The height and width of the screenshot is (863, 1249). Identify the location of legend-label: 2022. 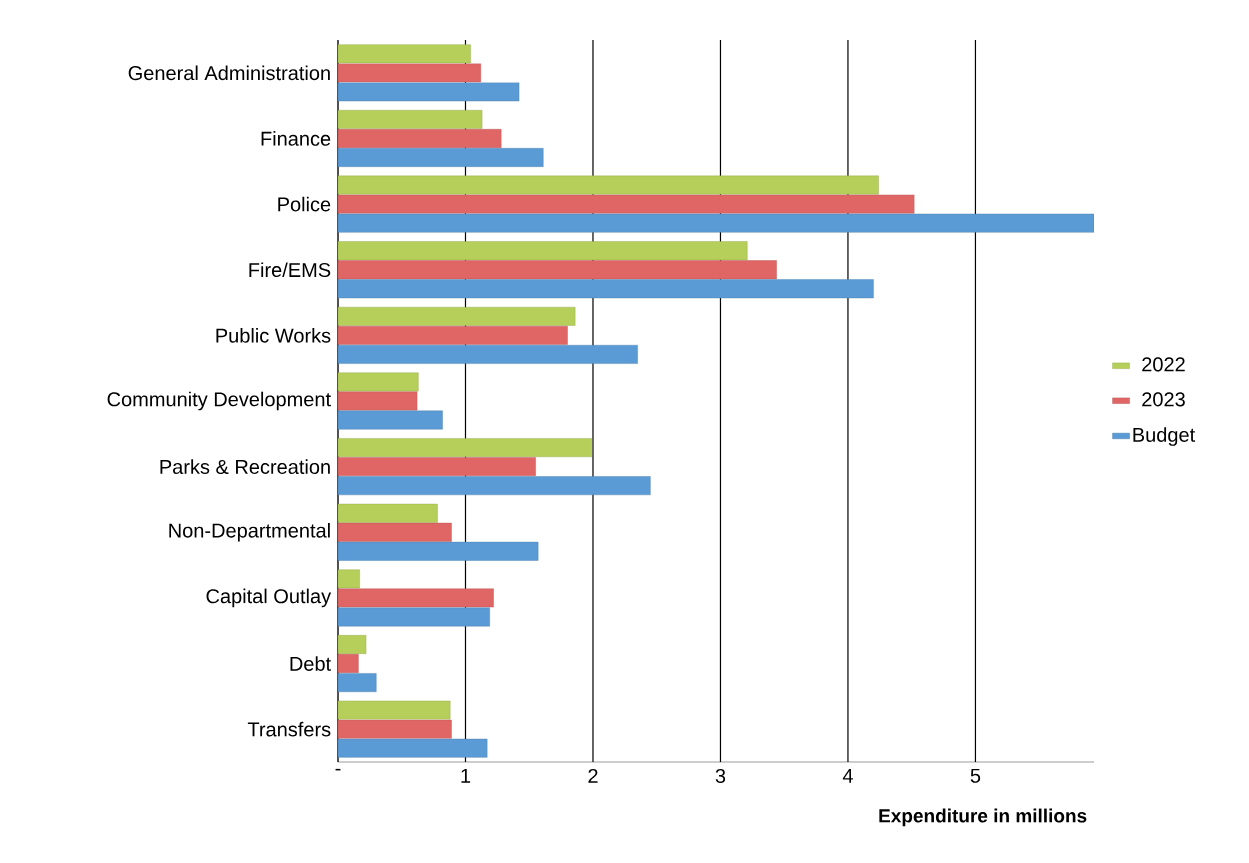
(1163, 364).